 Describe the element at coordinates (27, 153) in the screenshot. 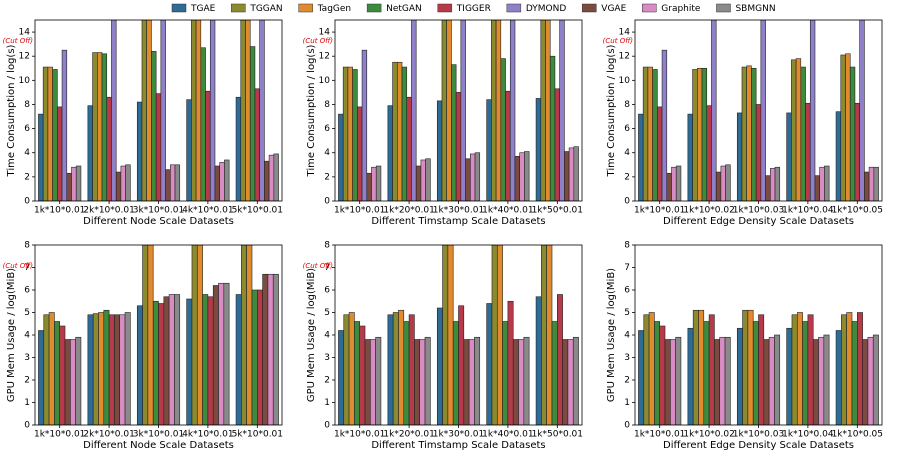

I see `y-tick-label: 4` at that location.